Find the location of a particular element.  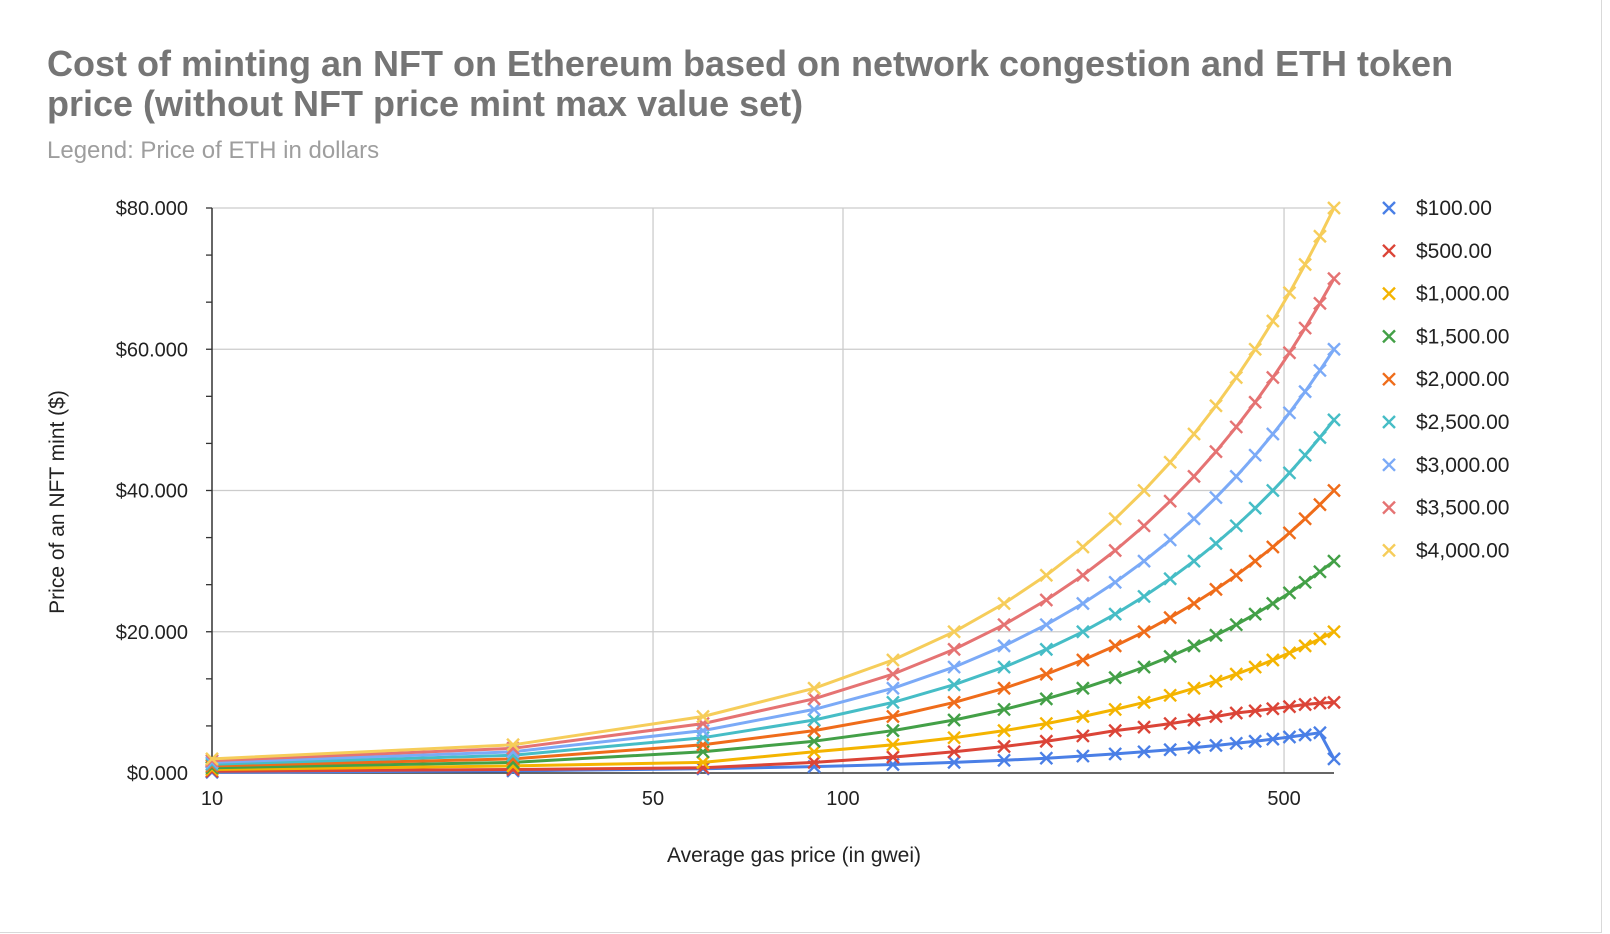

legend-label: $500.00 is located at coordinates (1454, 251).